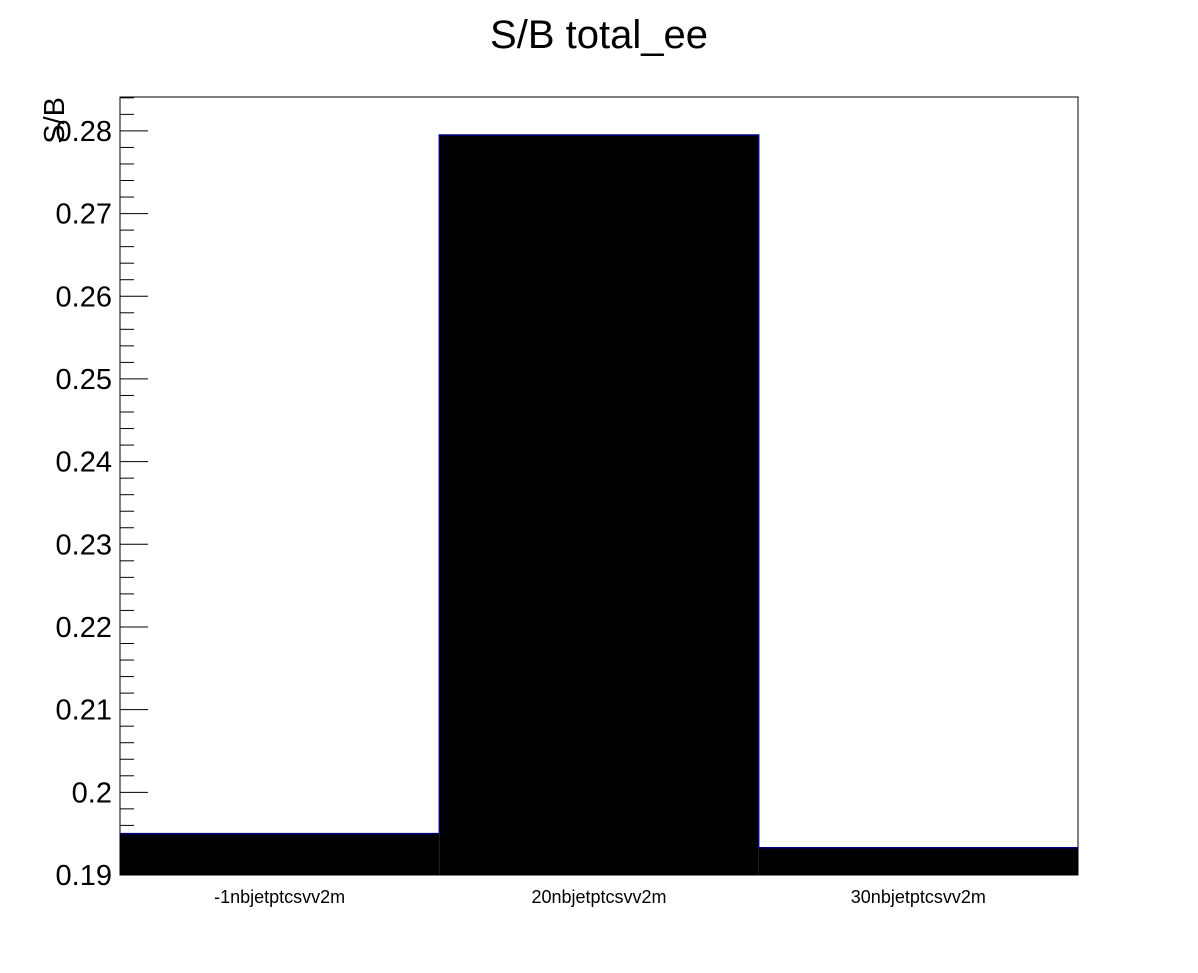 The image size is (1198, 973). Describe the element at coordinates (918, 897) in the screenshot. I see `x-tick-label: 30nbjetptcsvv2m` at that location.